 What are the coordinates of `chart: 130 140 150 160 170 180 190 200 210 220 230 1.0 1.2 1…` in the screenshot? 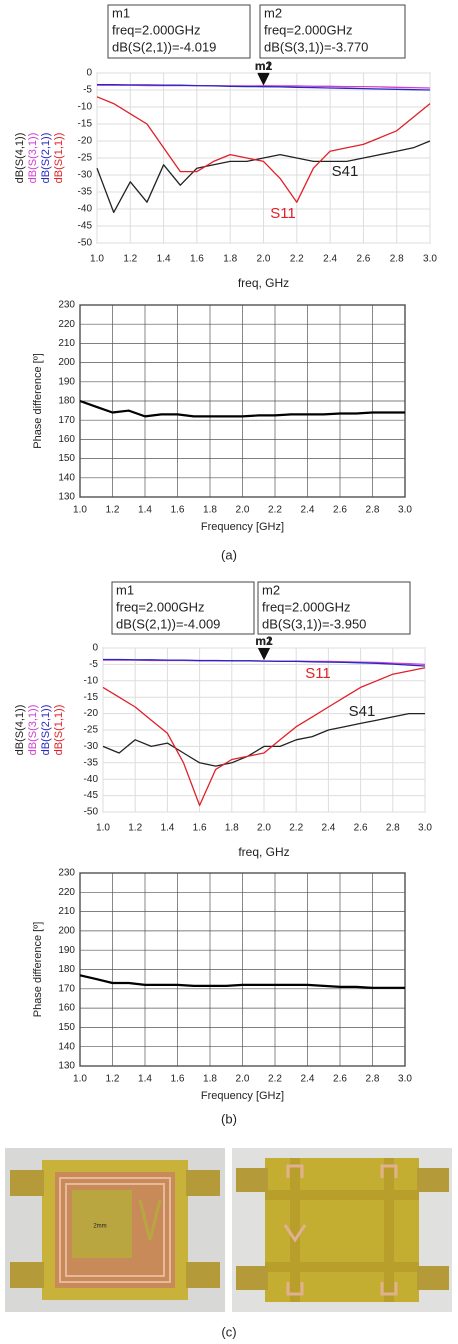 It's located at (222, 985).